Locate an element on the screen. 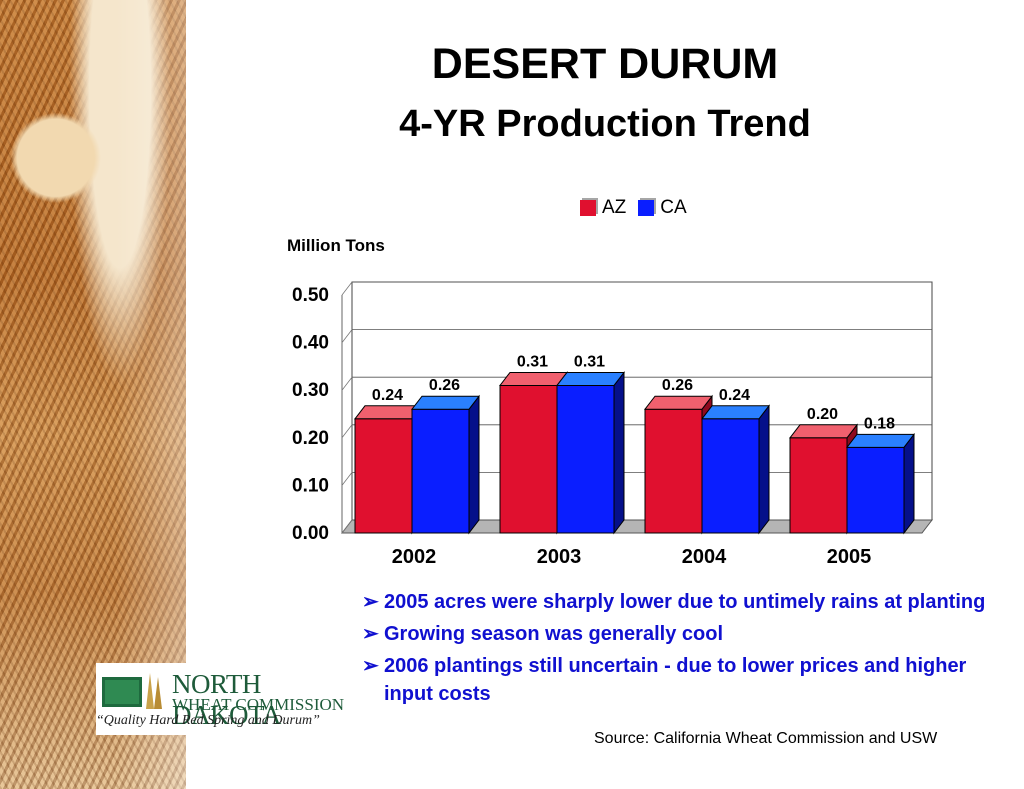 The image size is (1024, 789). x-tick-label: 2002 is located at coordinates (414, 557).